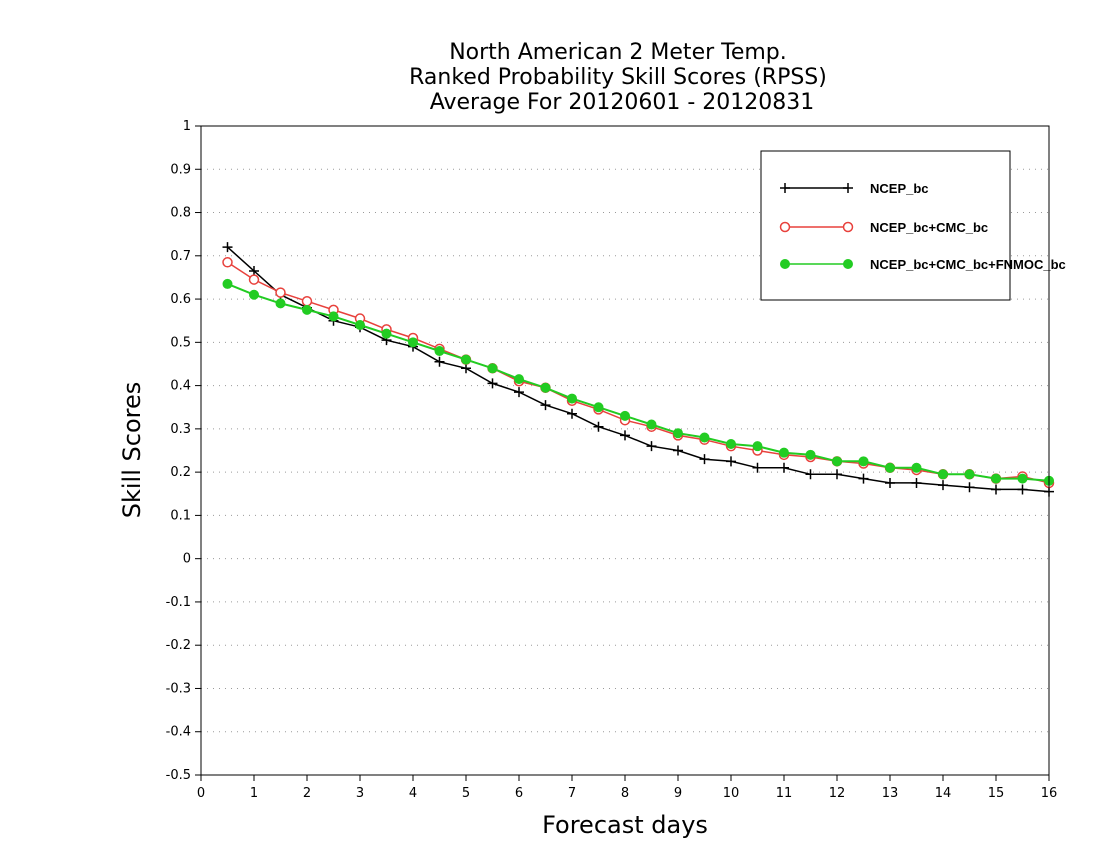 The height and width of the screenshot is (850, 1100). What do you see at coordinates (678, 793) in the screenshot?
I see `x-tick-label: 9` at bounding box center [678, 793].